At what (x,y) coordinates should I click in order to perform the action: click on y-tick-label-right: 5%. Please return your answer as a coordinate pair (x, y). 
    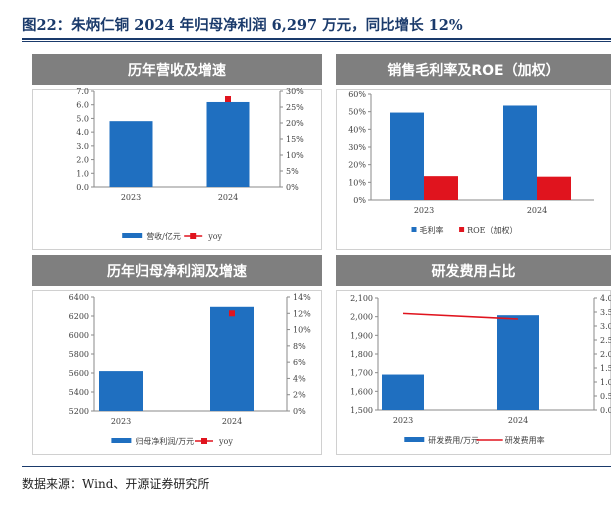
    Looking at the image, I should click on (292, 171).